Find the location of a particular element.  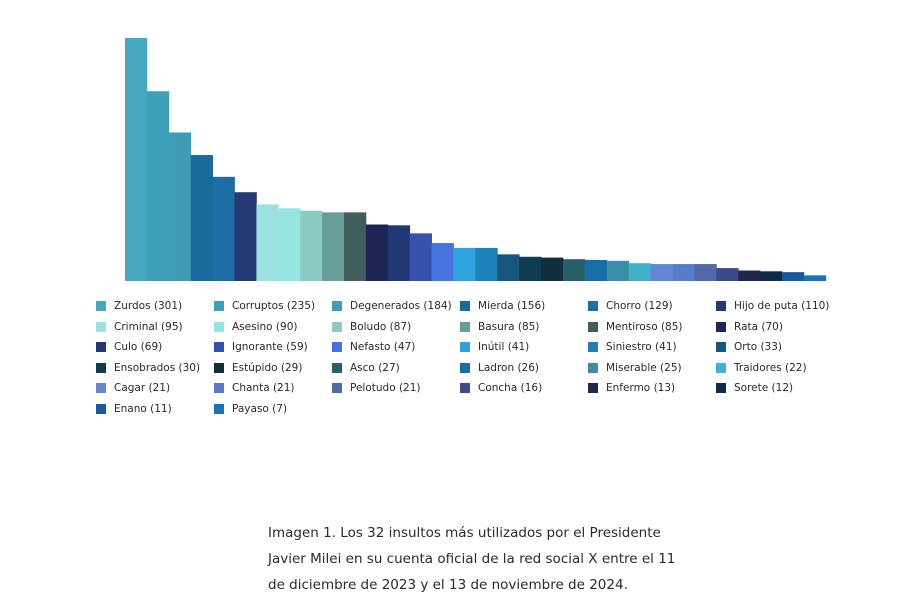

legend-label: Culo (69) is located at coordinates (138, 347).